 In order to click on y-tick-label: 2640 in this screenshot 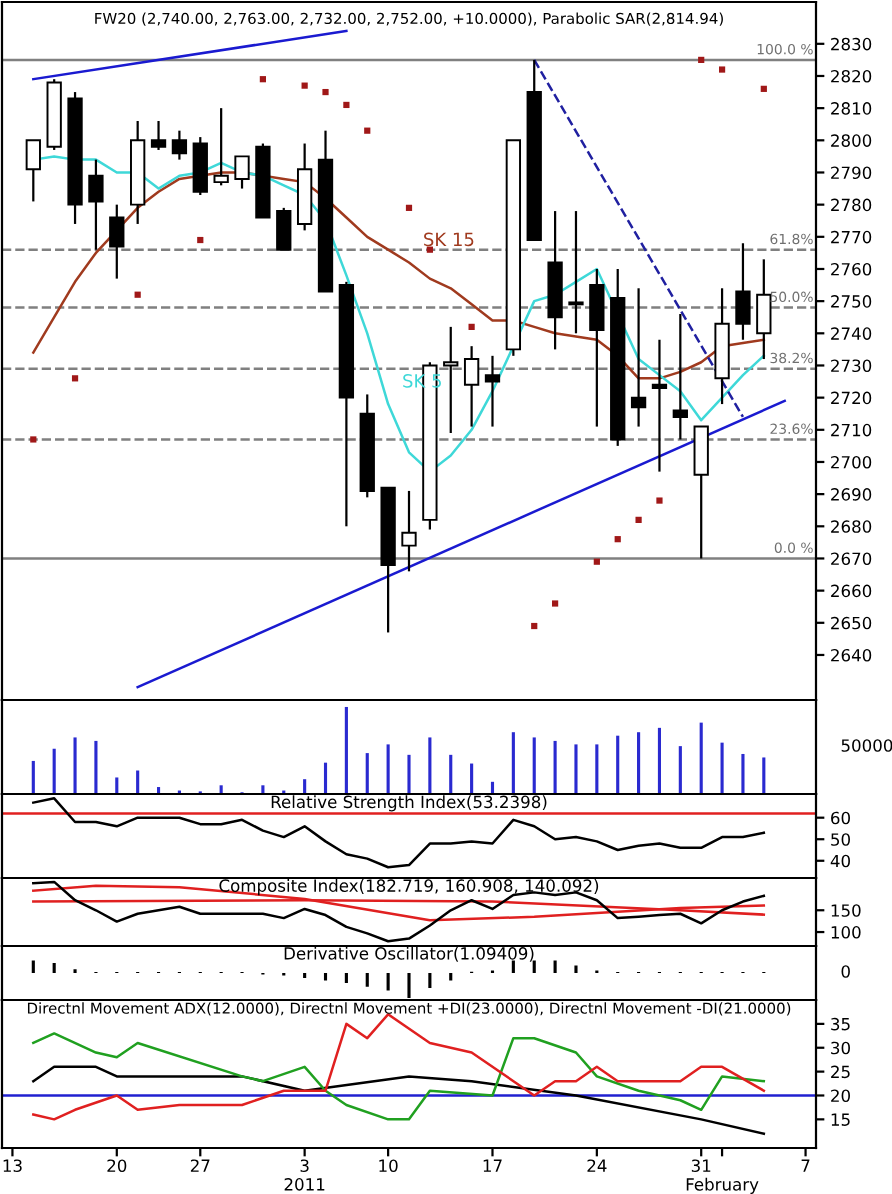, I will do `click(851, 655)`.